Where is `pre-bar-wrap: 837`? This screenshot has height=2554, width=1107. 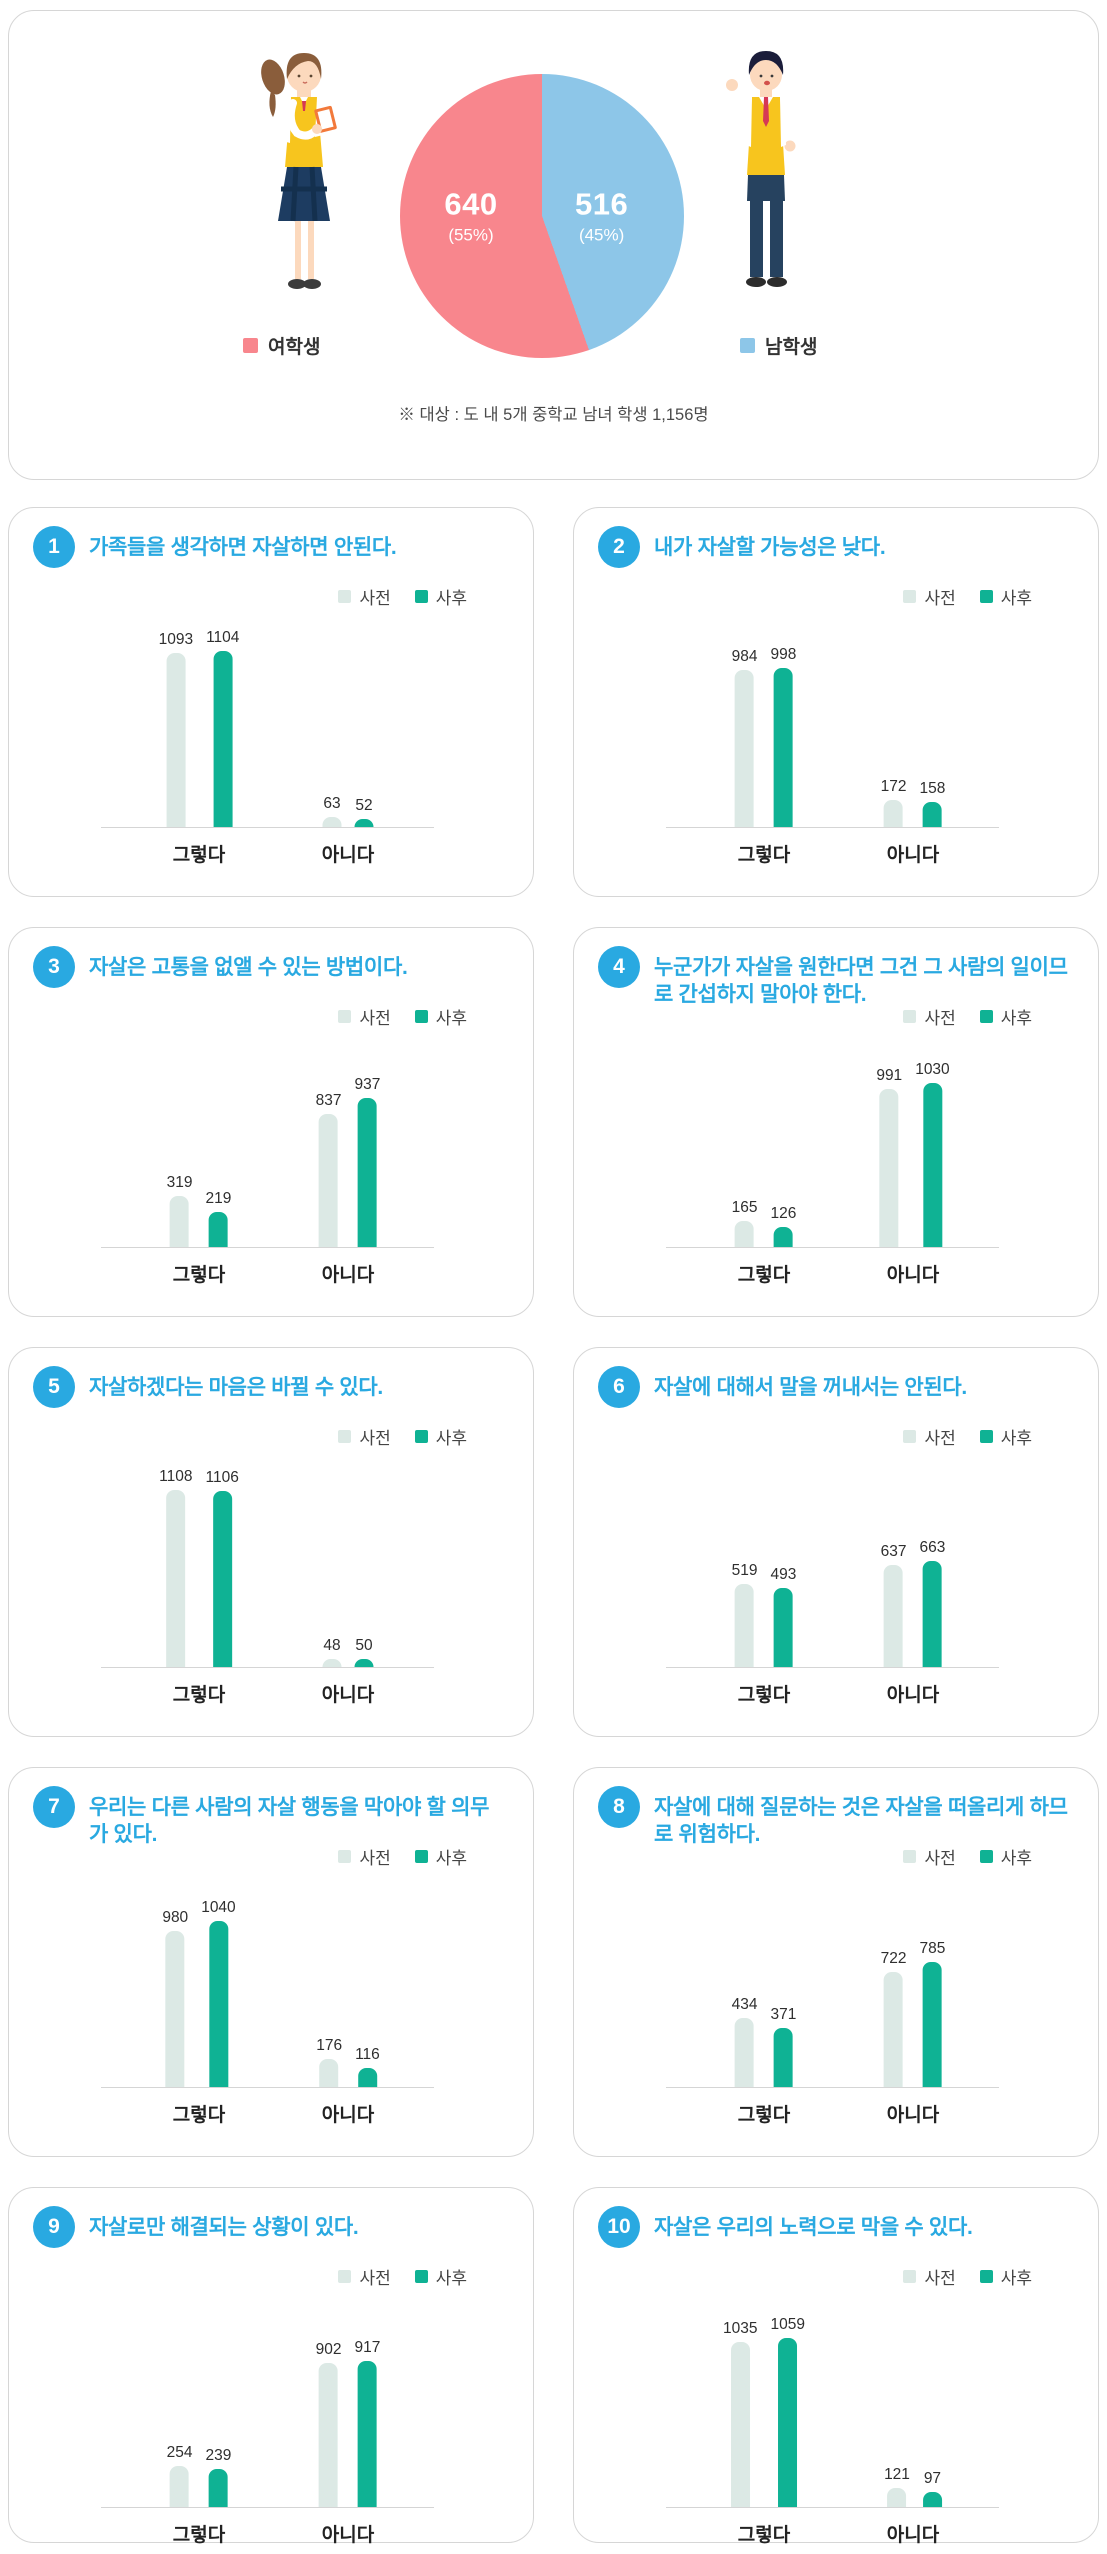 pre-bar-wrap: 837 is located at coordinates (329, 1169).